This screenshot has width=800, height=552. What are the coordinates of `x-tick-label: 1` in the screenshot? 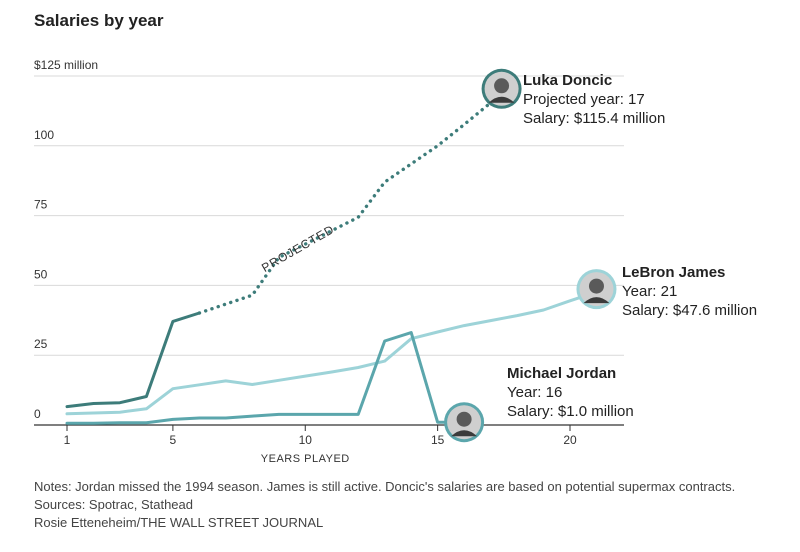 It's located at (67, 440).